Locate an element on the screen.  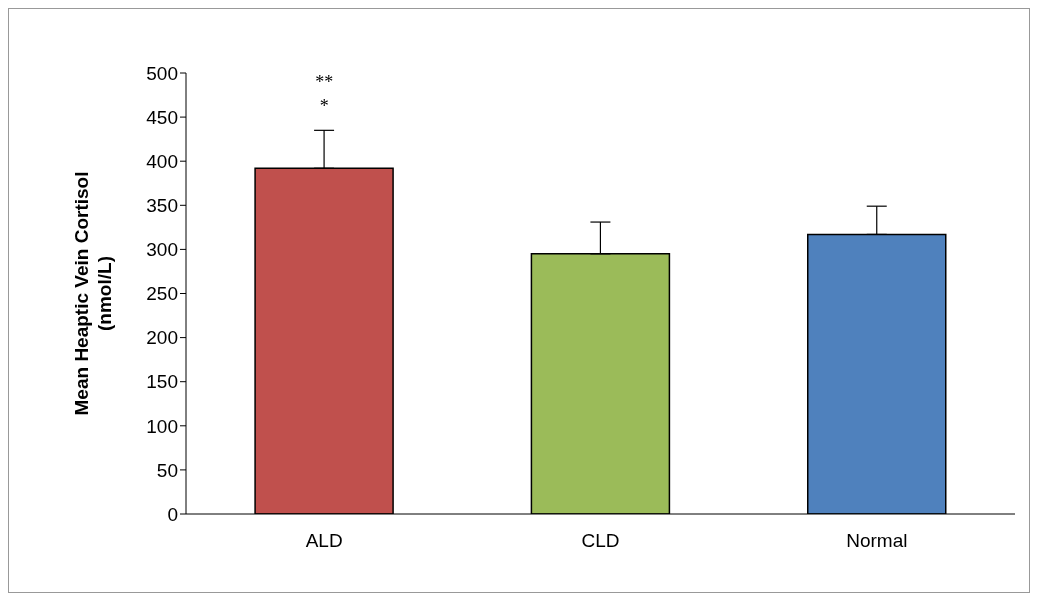
y-tick-label: 100 is located at coordinates (162, 426).